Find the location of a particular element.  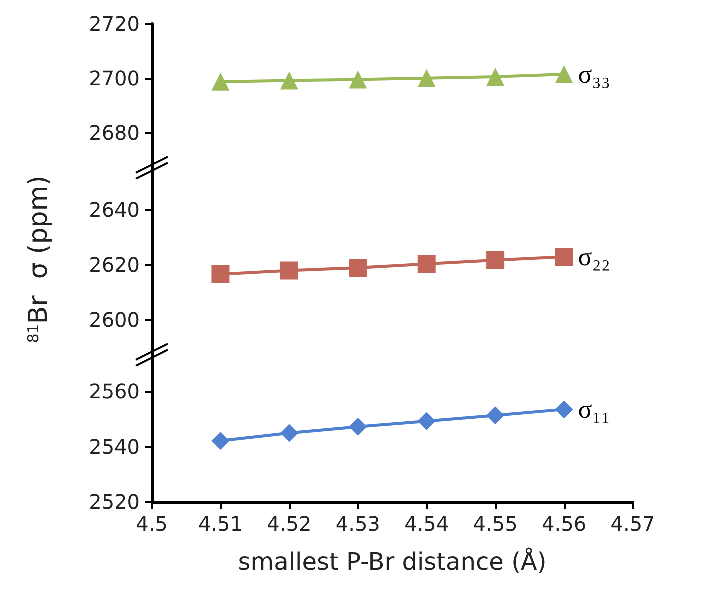

x-tick-label: 4.52 is located at coordinates (289, 524).